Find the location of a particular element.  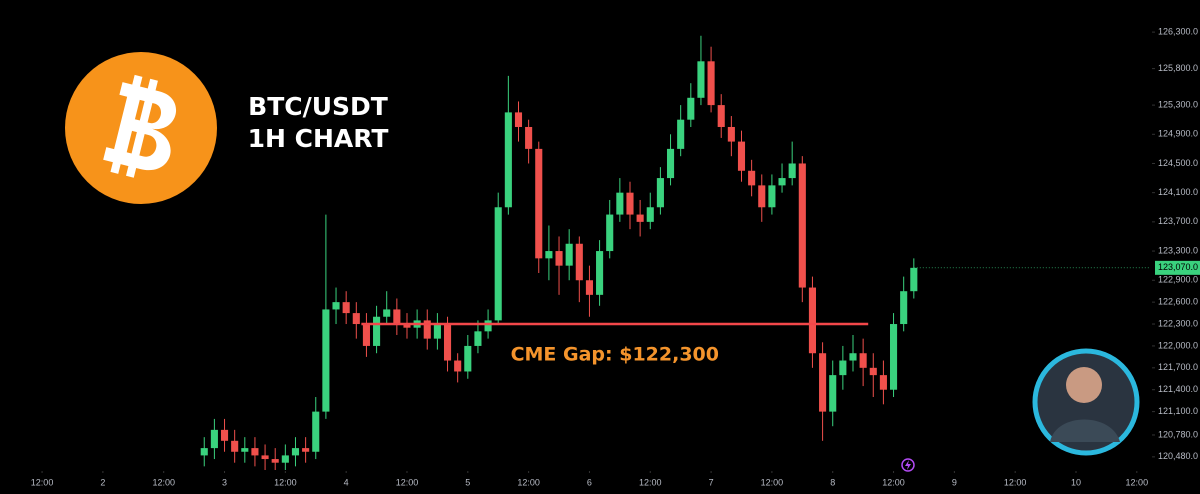

y-tick-label: 124,100.0 is located at coordinates (1178, 192).